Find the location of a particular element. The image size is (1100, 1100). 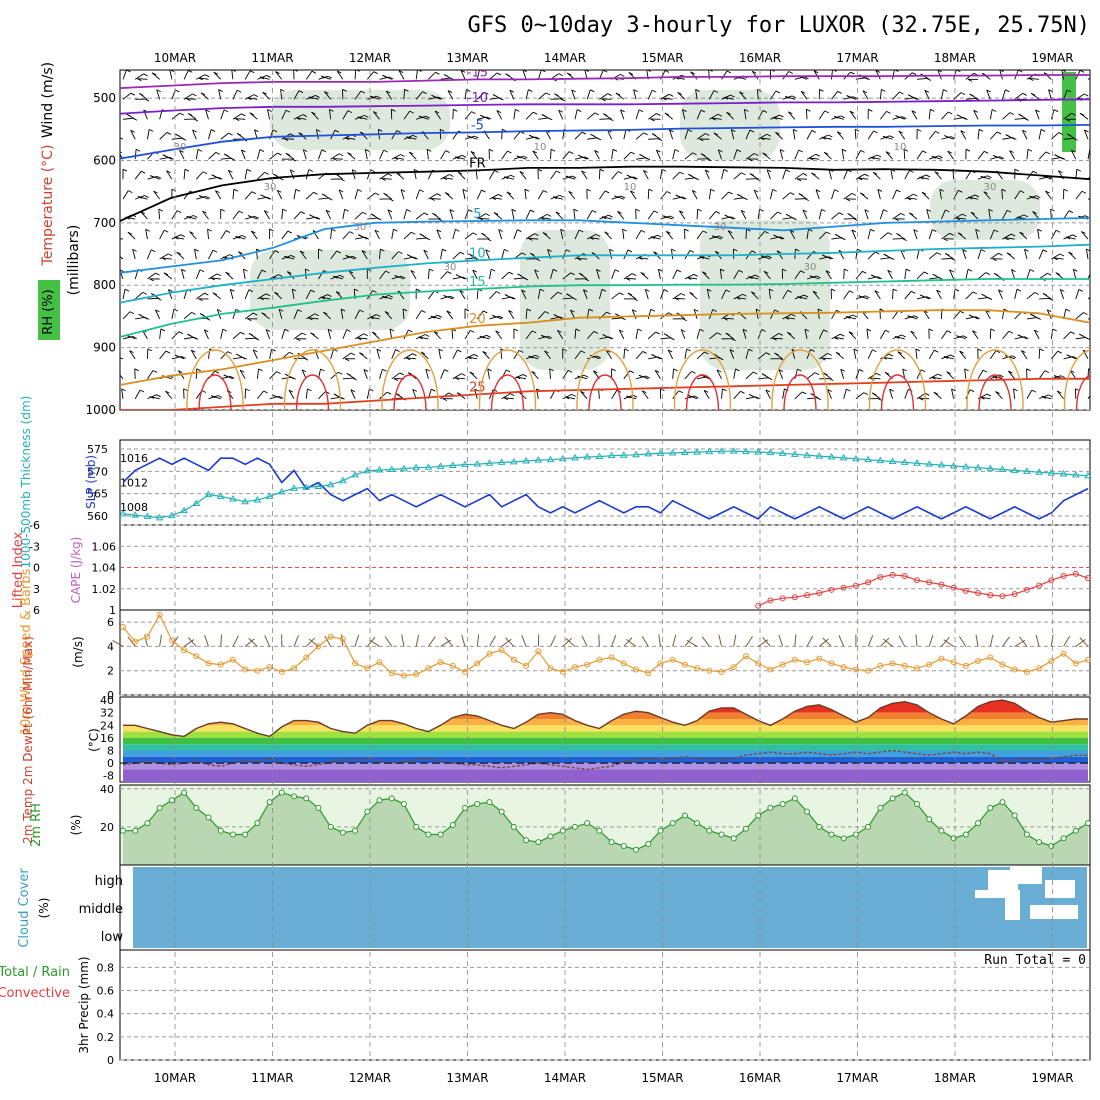

cloud-patch is located at coordinates (1012, 909).